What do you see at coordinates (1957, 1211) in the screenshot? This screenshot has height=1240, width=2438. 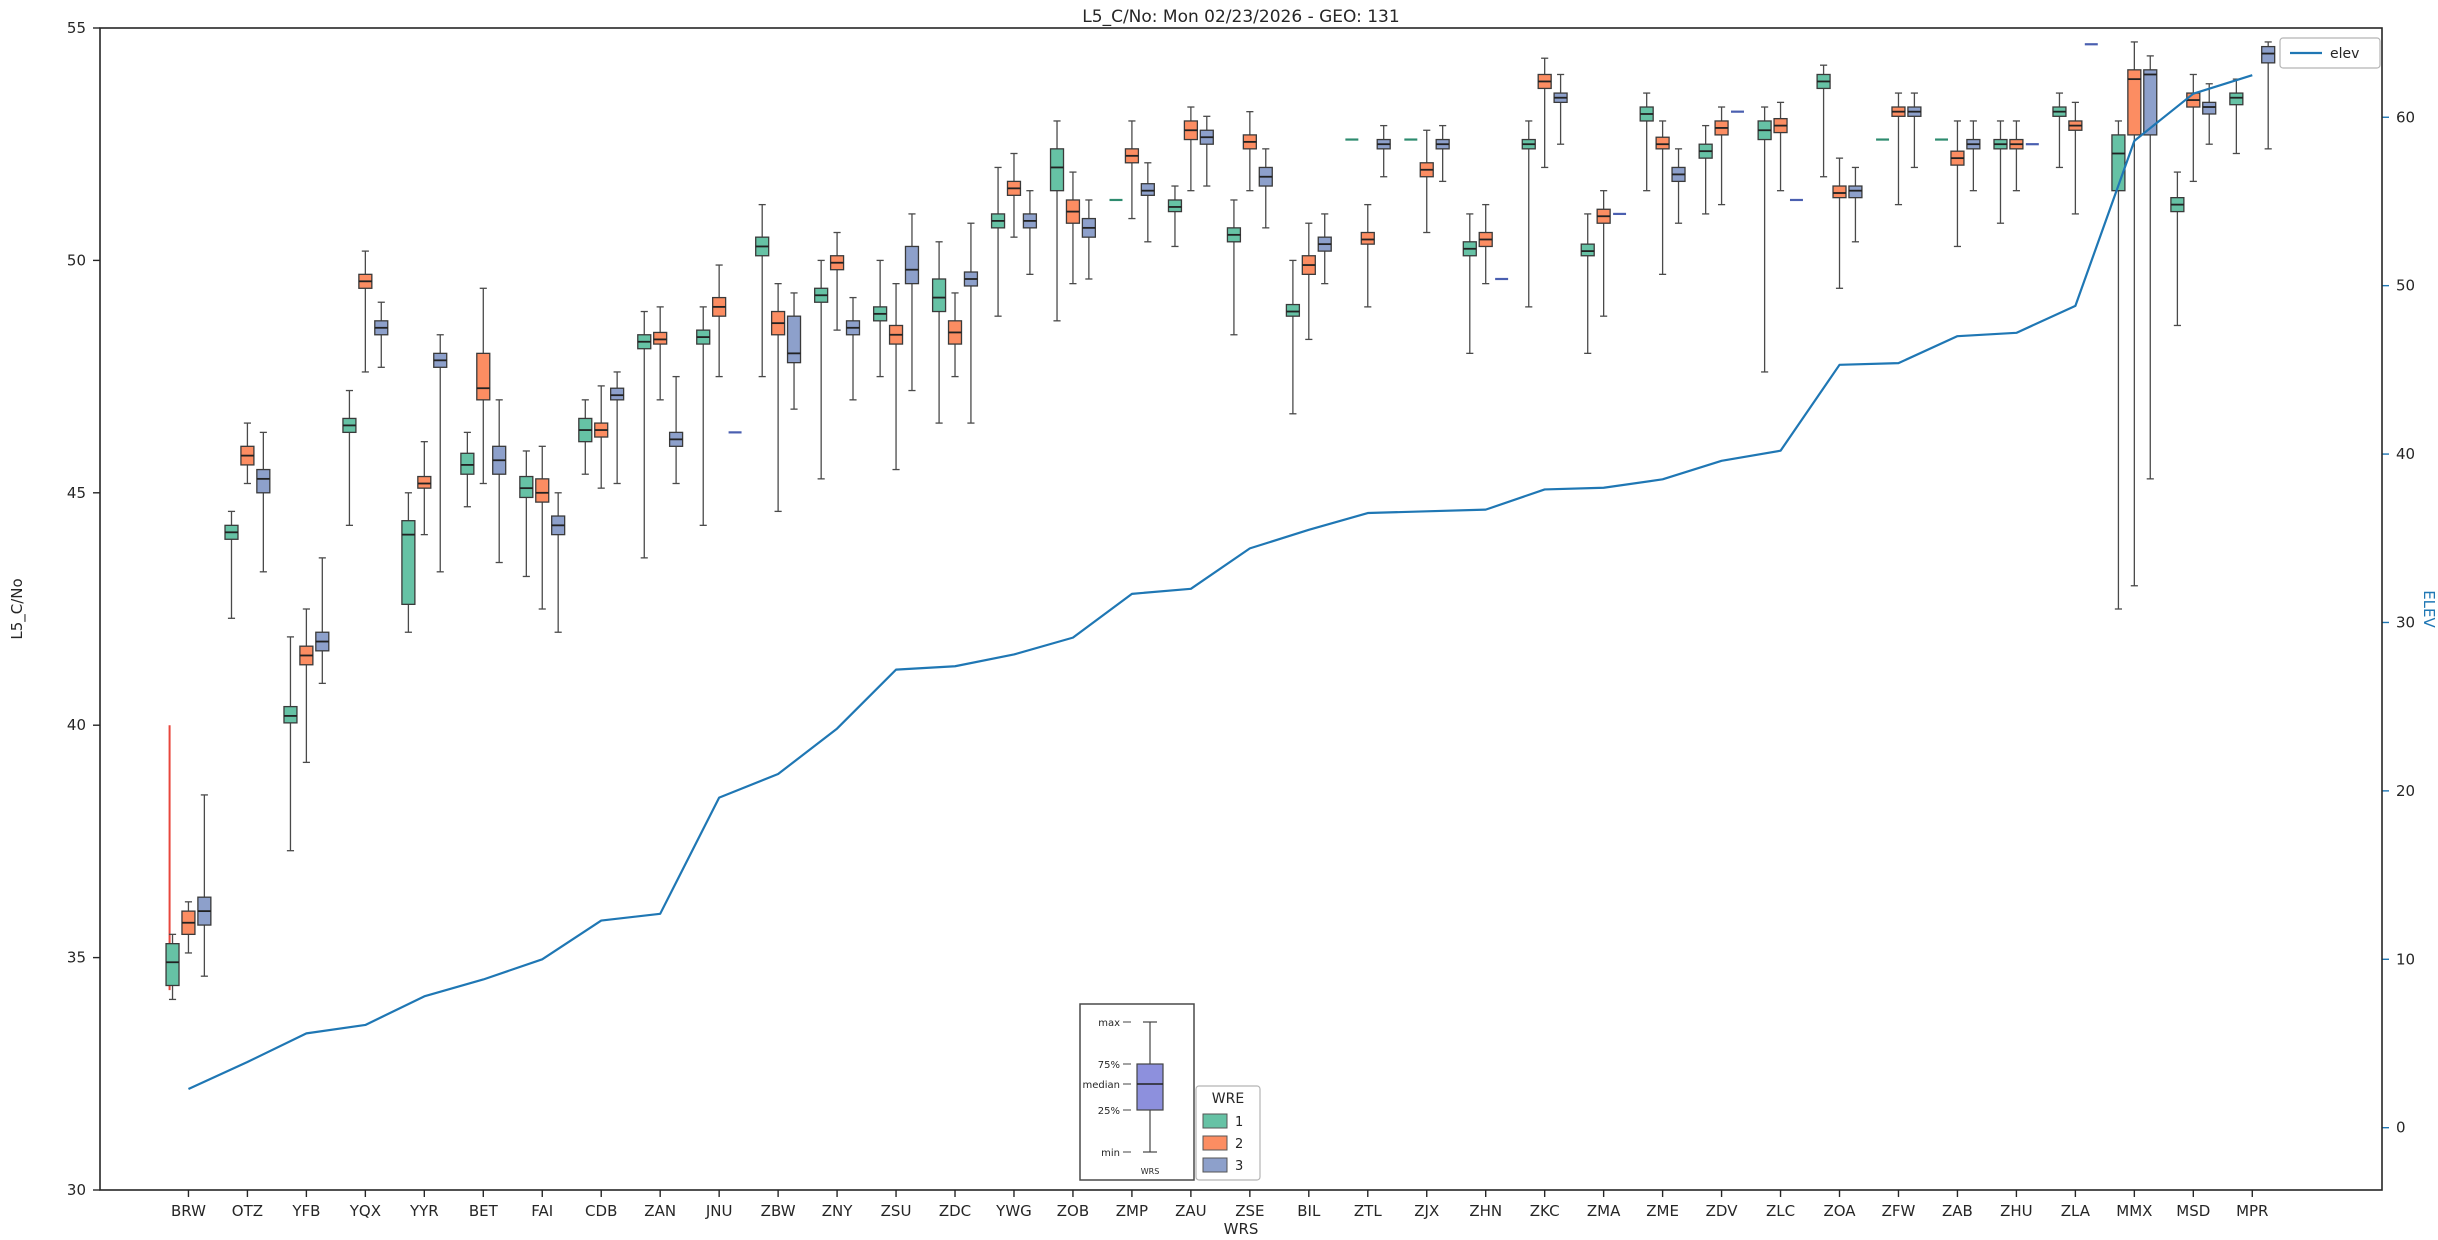 I see `x-tick-label: ZAB` at bounding box center [1957, 1211].